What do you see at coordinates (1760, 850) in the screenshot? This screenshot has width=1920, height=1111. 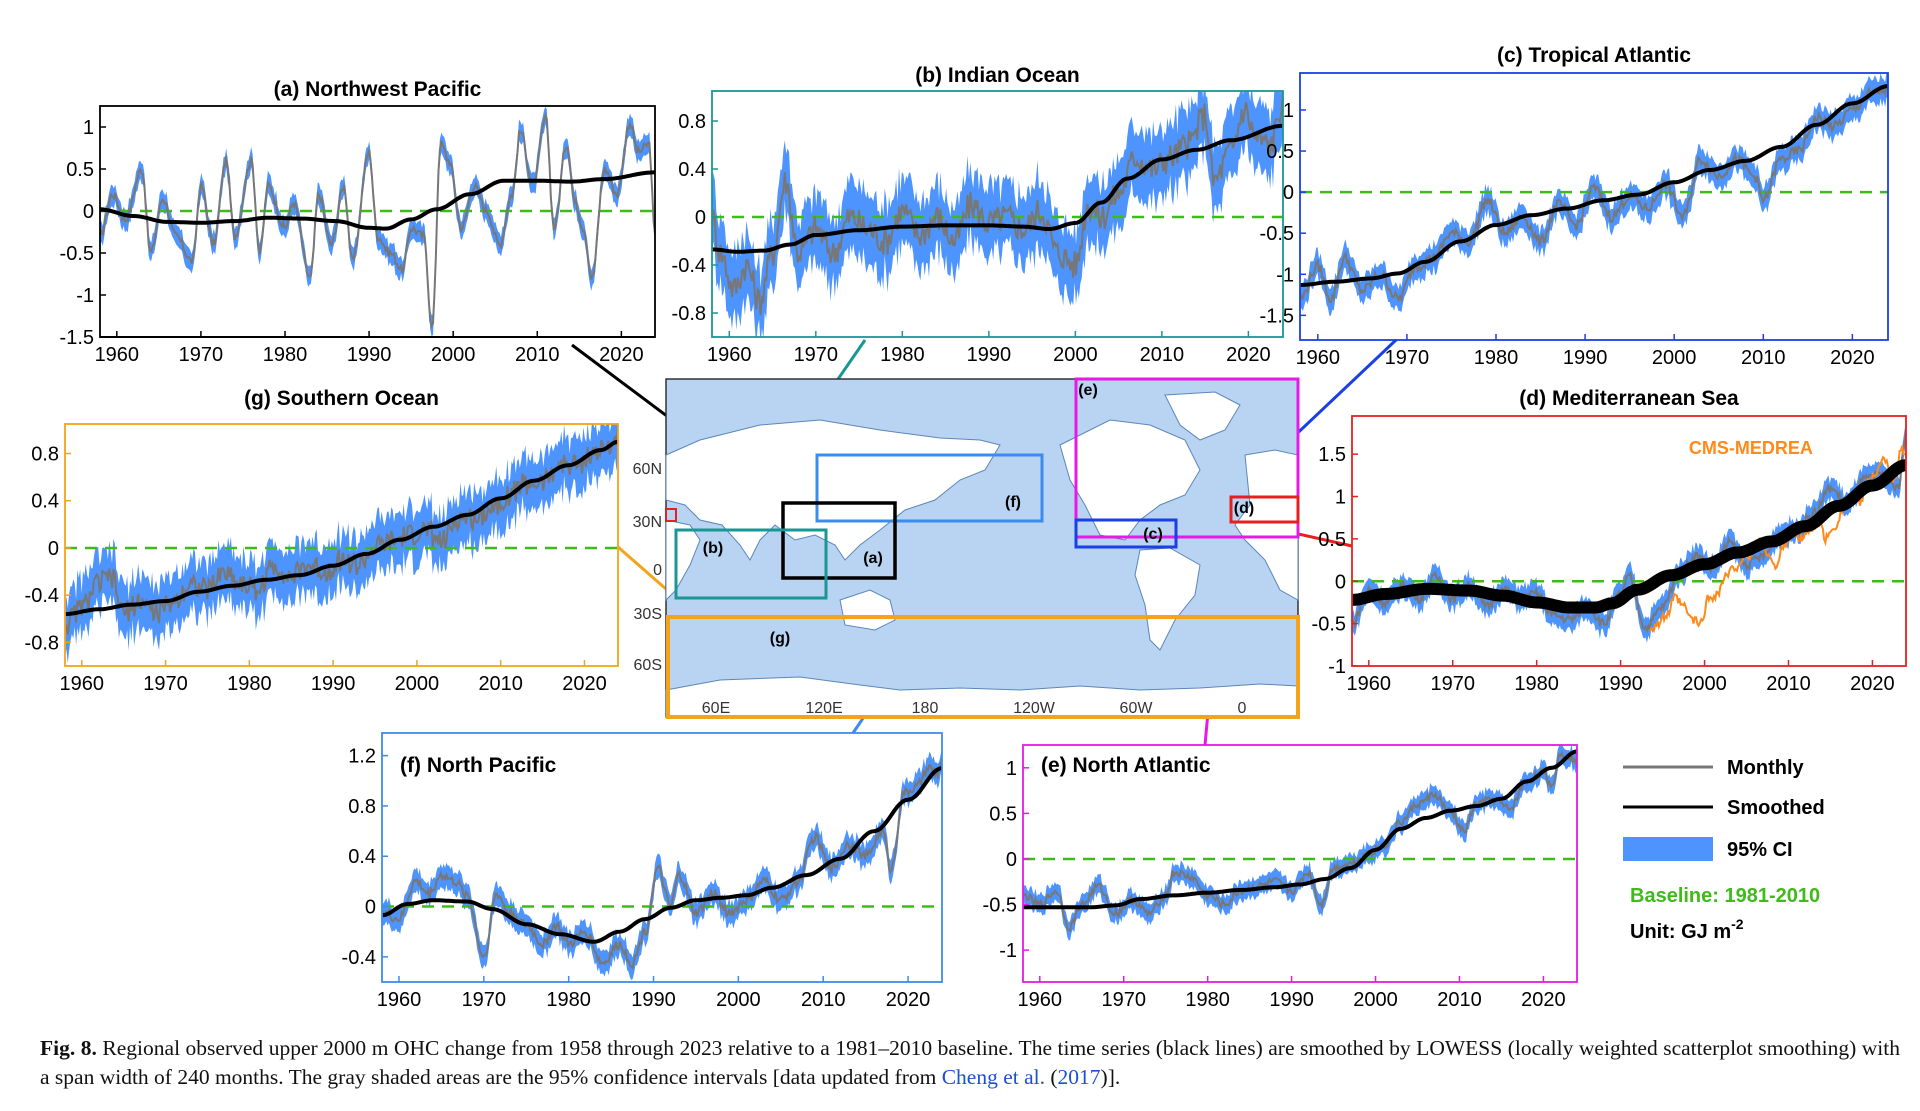 I see `legend-ci-label: 95% CI` at bounding box center [1760, 850].